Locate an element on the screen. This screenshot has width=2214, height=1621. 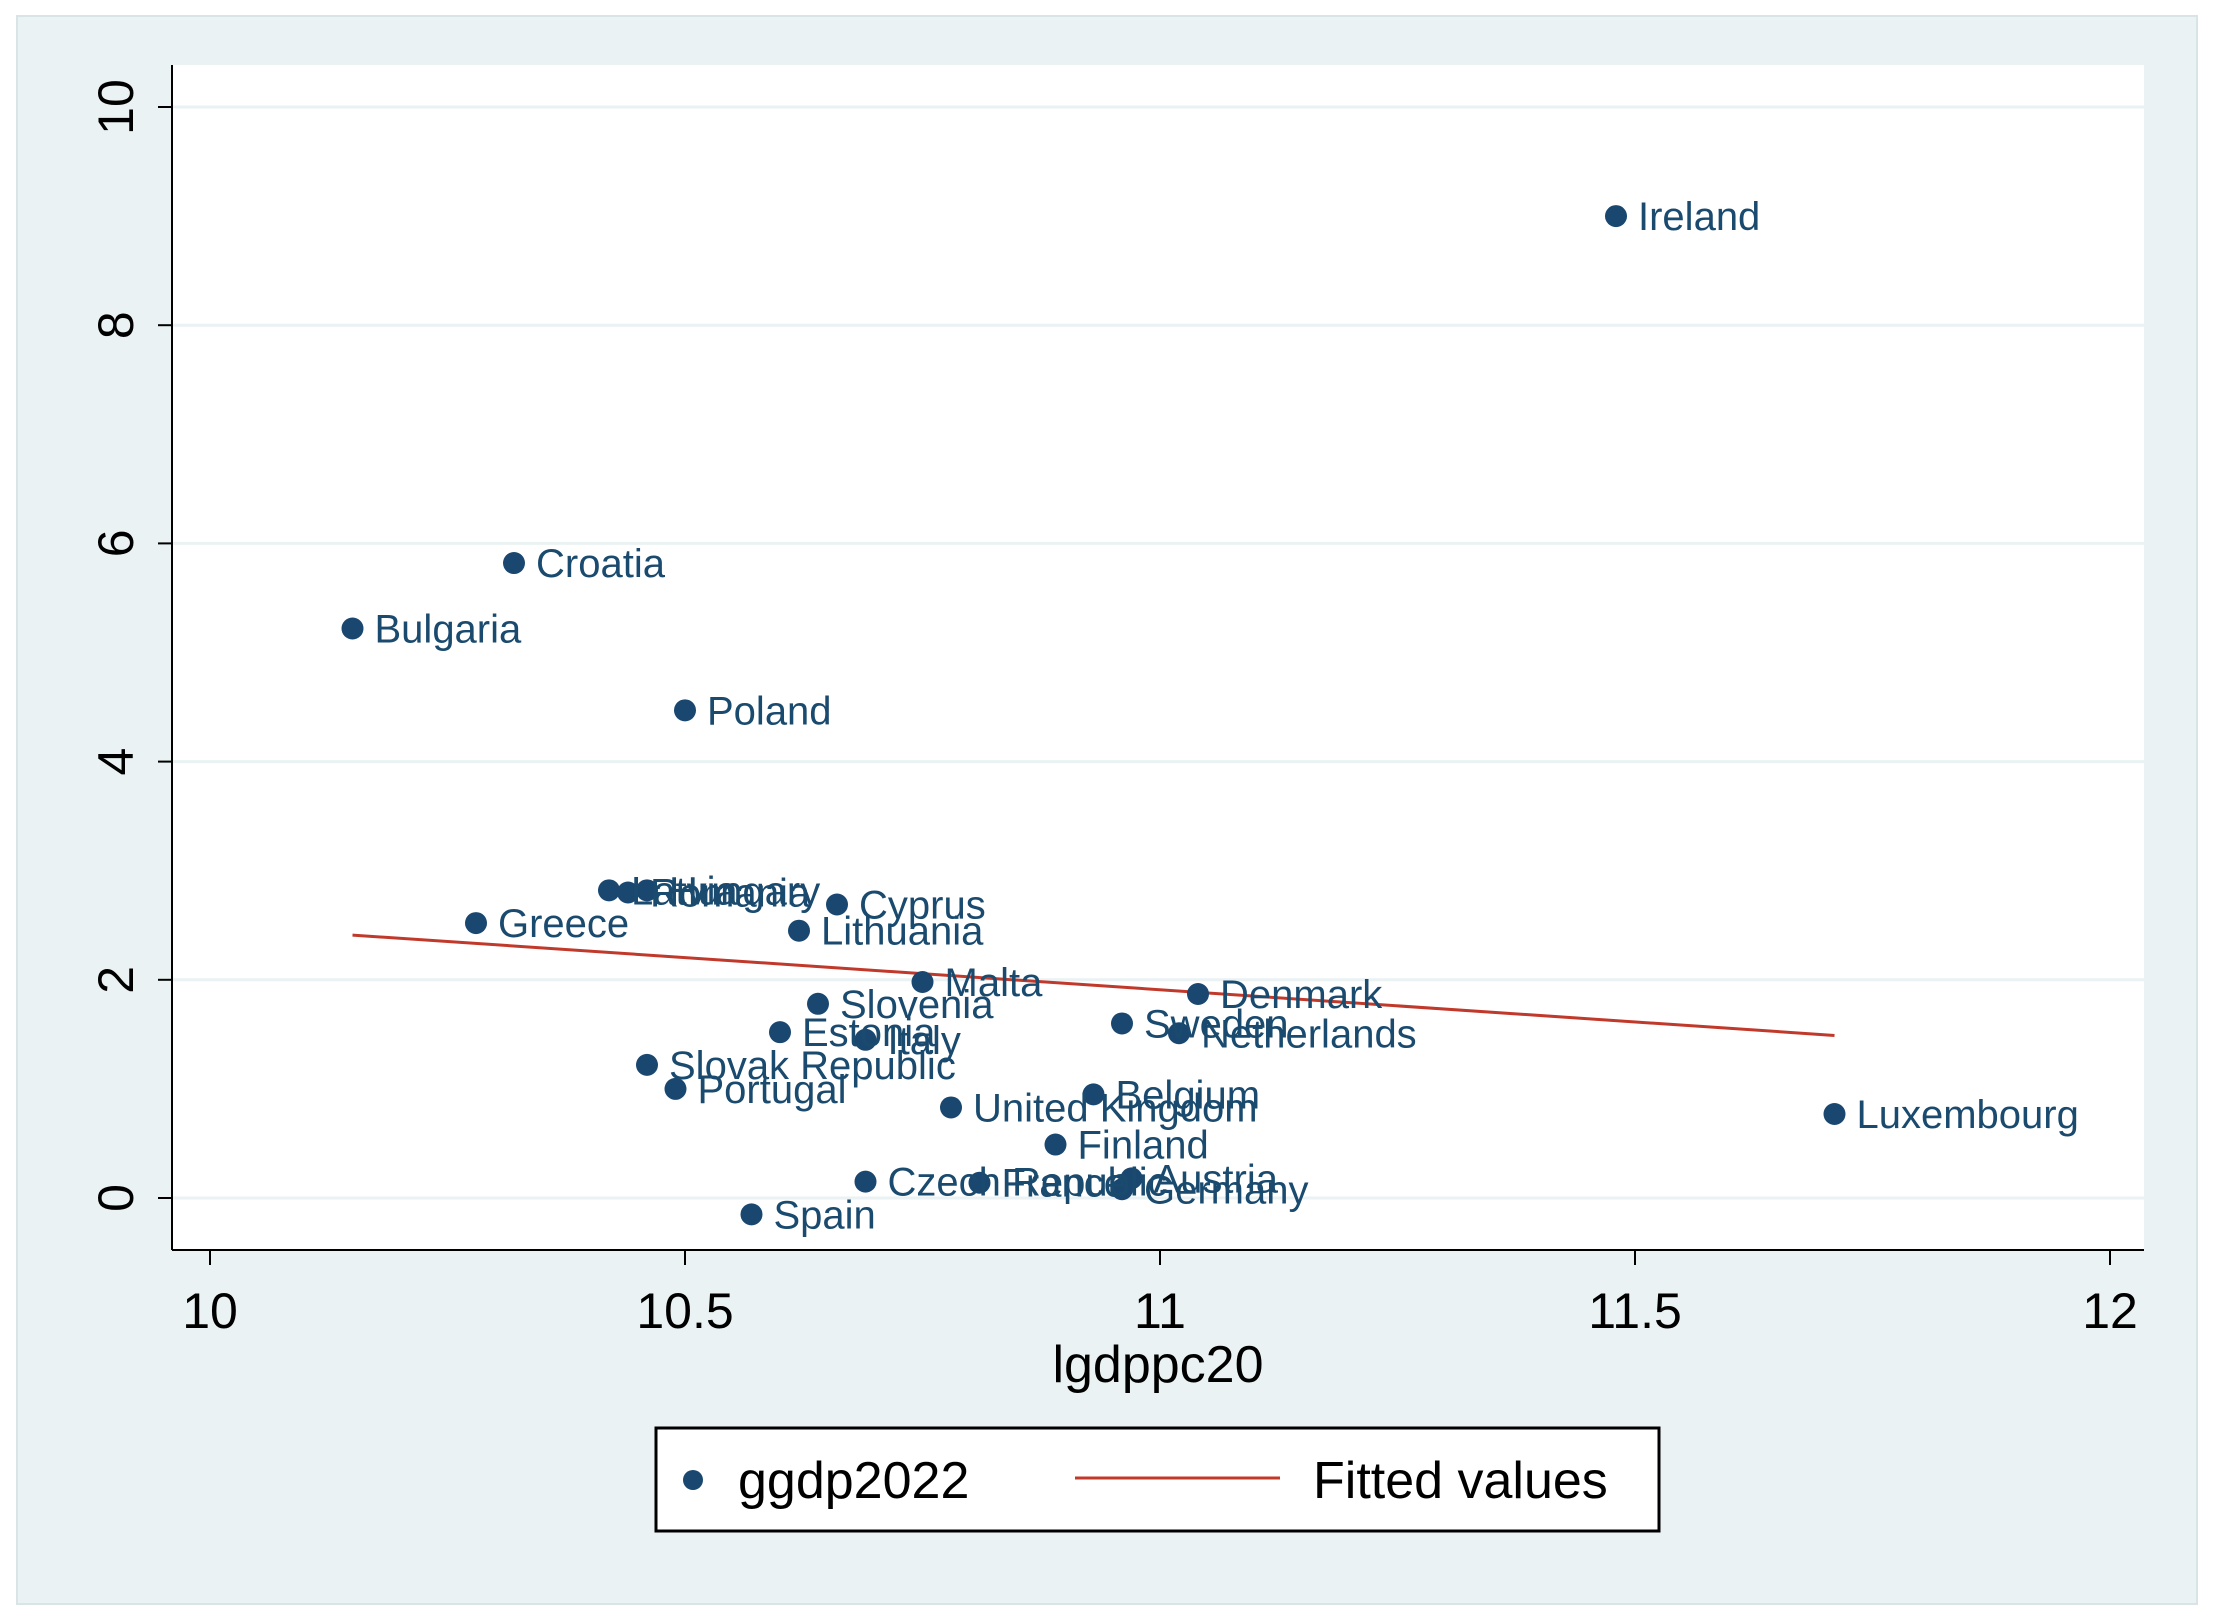
y-axis-ticks: 0 2 4 6 8 10 is located at coordinates (130, 645).